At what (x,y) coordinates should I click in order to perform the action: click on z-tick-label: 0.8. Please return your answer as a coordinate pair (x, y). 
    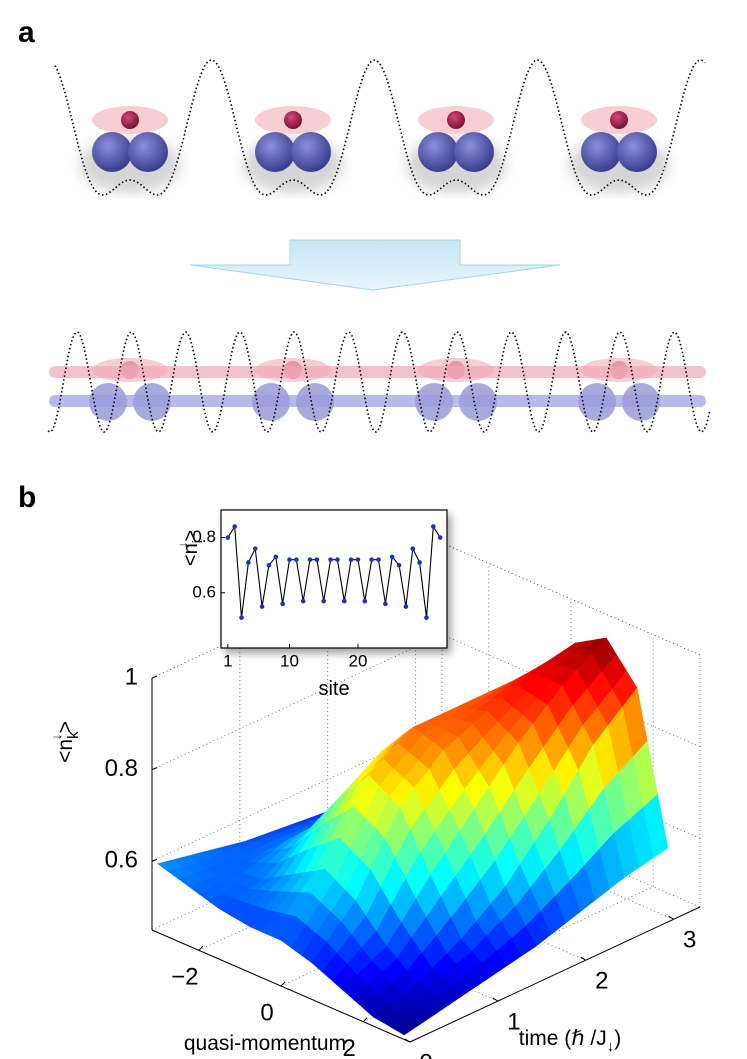
    Looking at the image, I should click on (121, 768).